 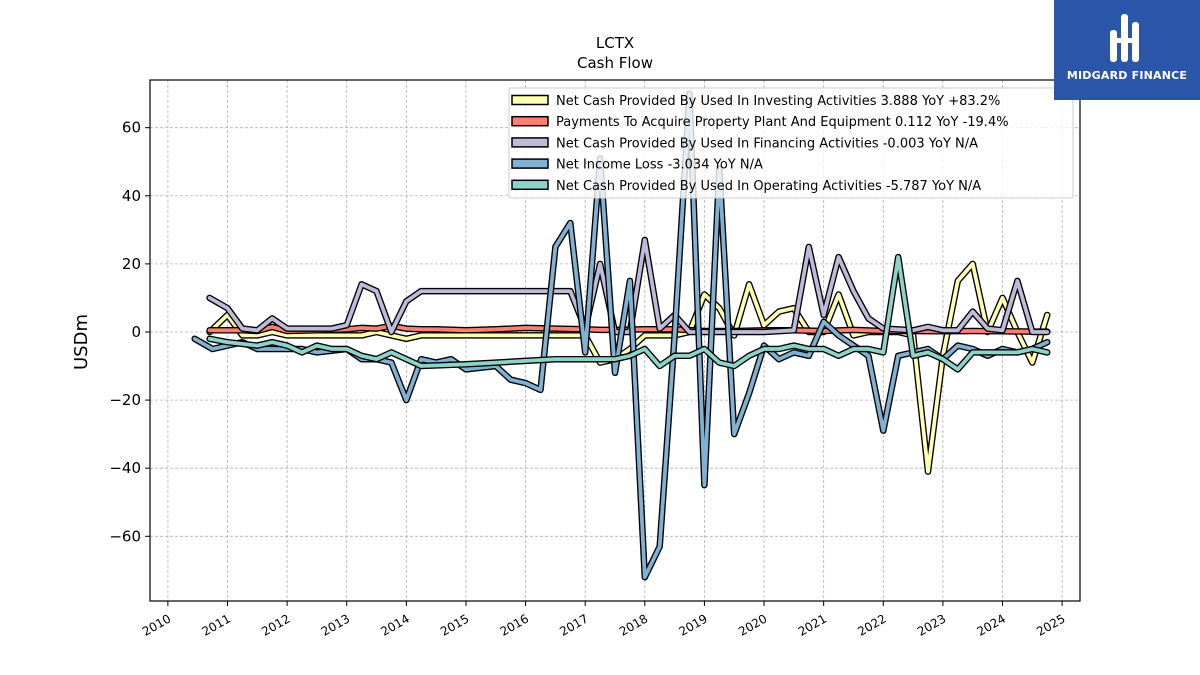 I want to click on x-tick-label: 2016, so click(x=514, y=624).